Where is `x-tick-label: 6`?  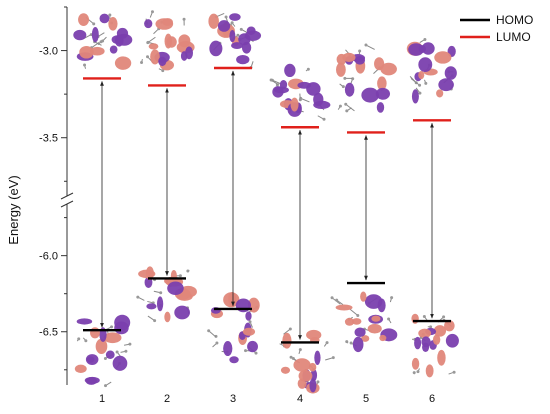 x-tick-label: 6 is located at coordinates (432, 399).